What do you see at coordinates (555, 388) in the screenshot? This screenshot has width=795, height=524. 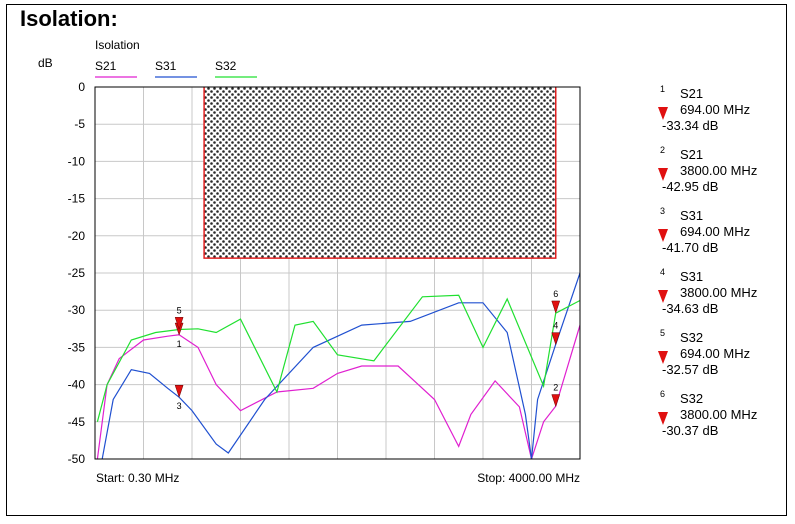 I see `marker-2-label: 2` at bounding box center [555, 388].